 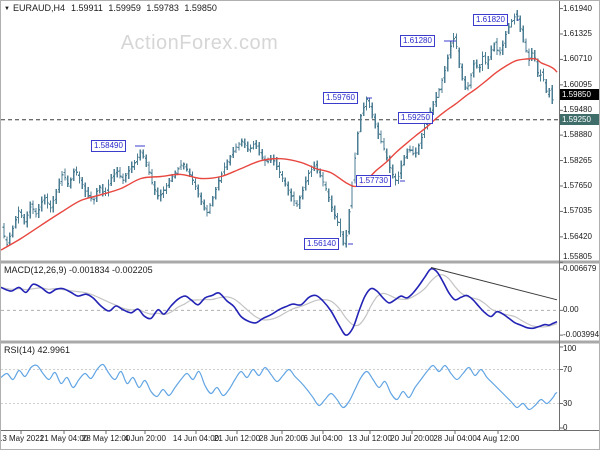 What do you see at coordinates (579, 95) in the screenshot?
I see `current-price-tag: 1.59850` at bounding box center [579, 95].